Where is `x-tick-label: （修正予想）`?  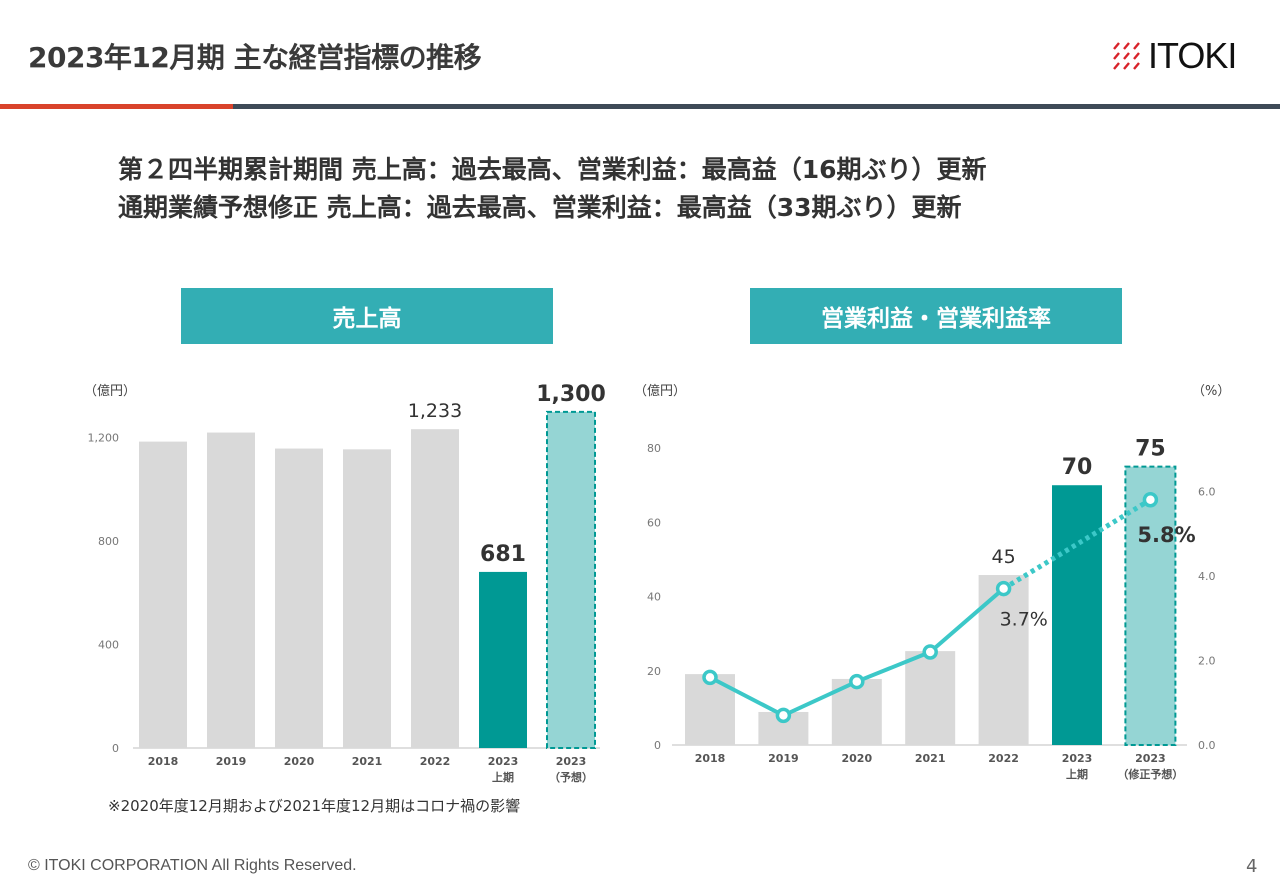 x-tick-label: （修正予想） is located at coordinates (1150, 774).